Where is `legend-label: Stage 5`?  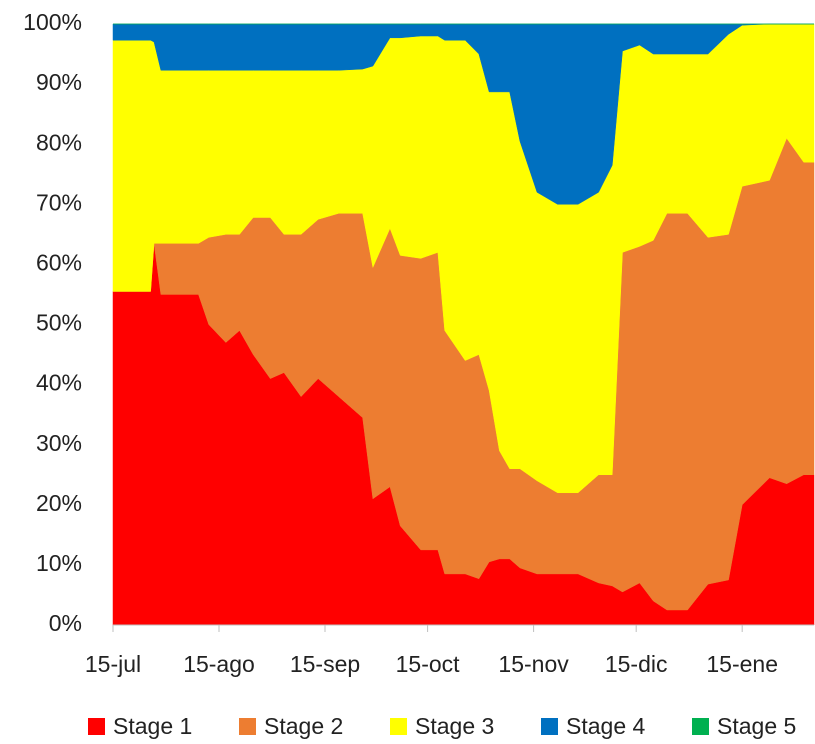
legend-label: Stage 5 is located at coordinates (756, 726).